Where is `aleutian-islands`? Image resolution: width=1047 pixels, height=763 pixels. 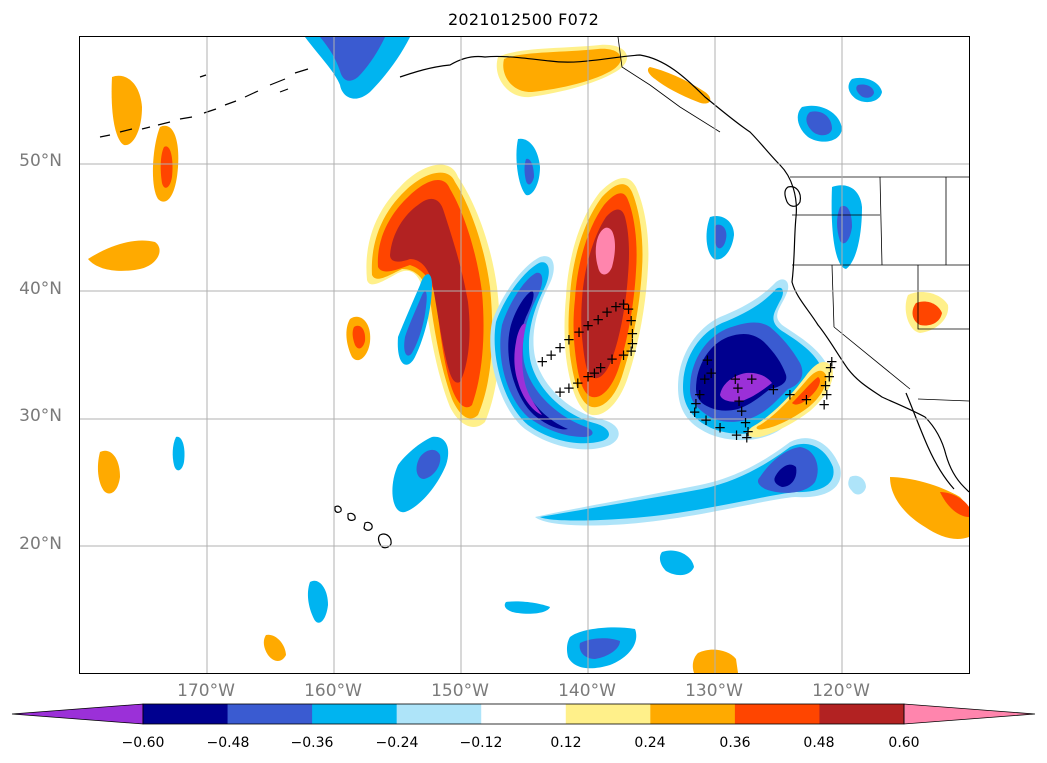
aleutian-islands is located at coordinates (204, 103).